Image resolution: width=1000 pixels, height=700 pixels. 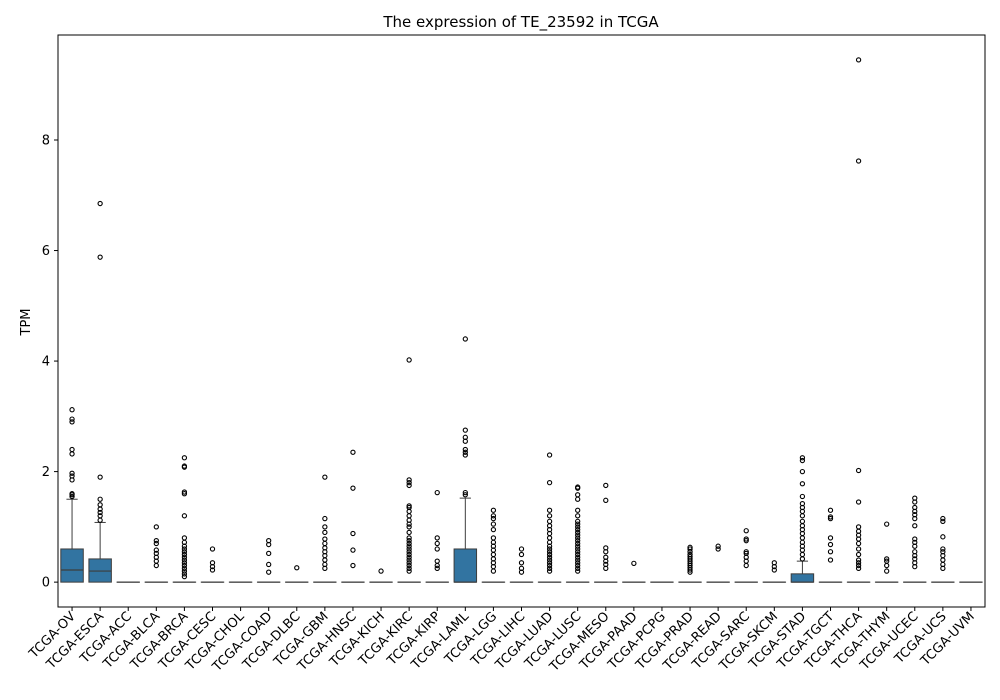 What do you see at coordinates (100, 391) in the screenshot?
I see `box-group-tcga-esca` at bounding box center [100, 391].